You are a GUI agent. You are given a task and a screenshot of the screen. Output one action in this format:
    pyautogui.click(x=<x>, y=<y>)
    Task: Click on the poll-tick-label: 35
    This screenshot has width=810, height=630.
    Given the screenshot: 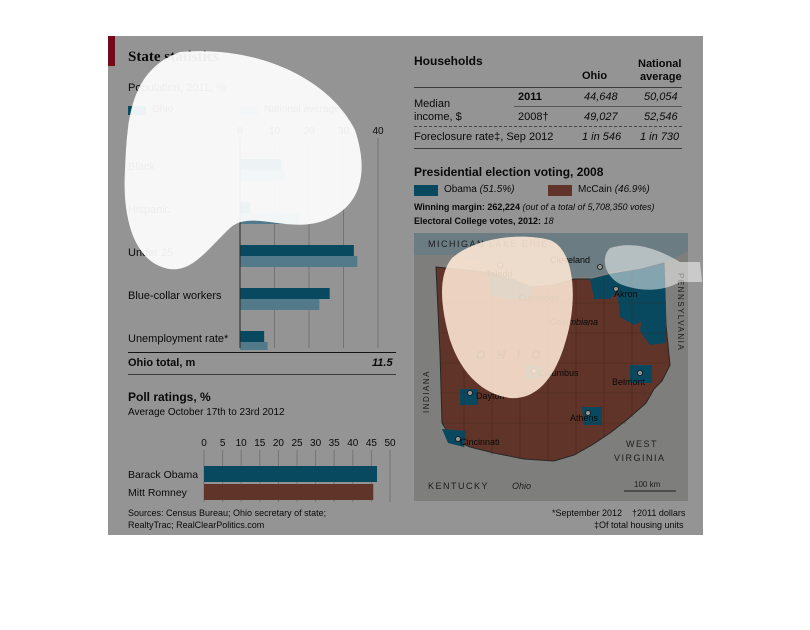 What is the action you would take?
    pyautogui.click(x=335, y=443)
    